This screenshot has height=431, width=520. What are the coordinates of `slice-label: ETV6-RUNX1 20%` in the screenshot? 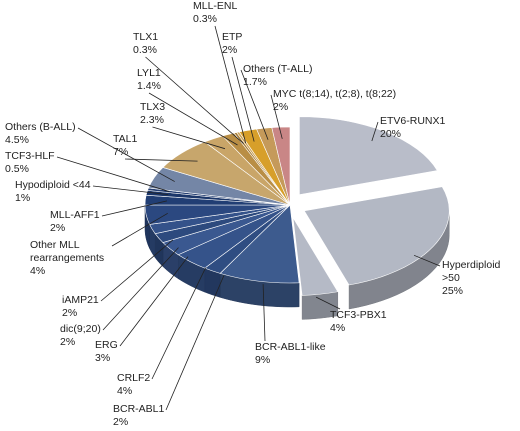 It's located at (412, 128).